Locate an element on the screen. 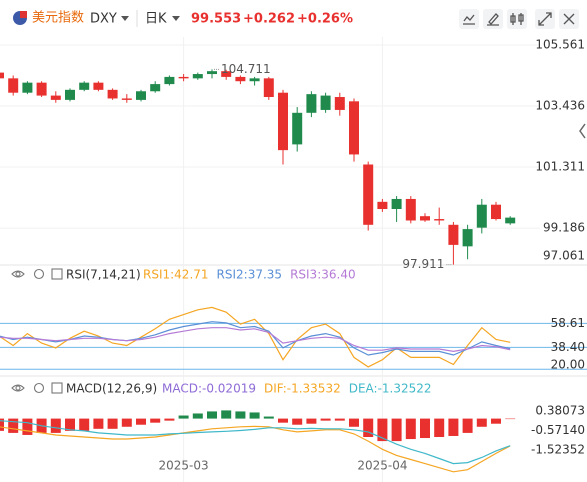 This screenshot has height=482, width=587. y-tick-label: 97.061 is located at coordinates (564, 256).